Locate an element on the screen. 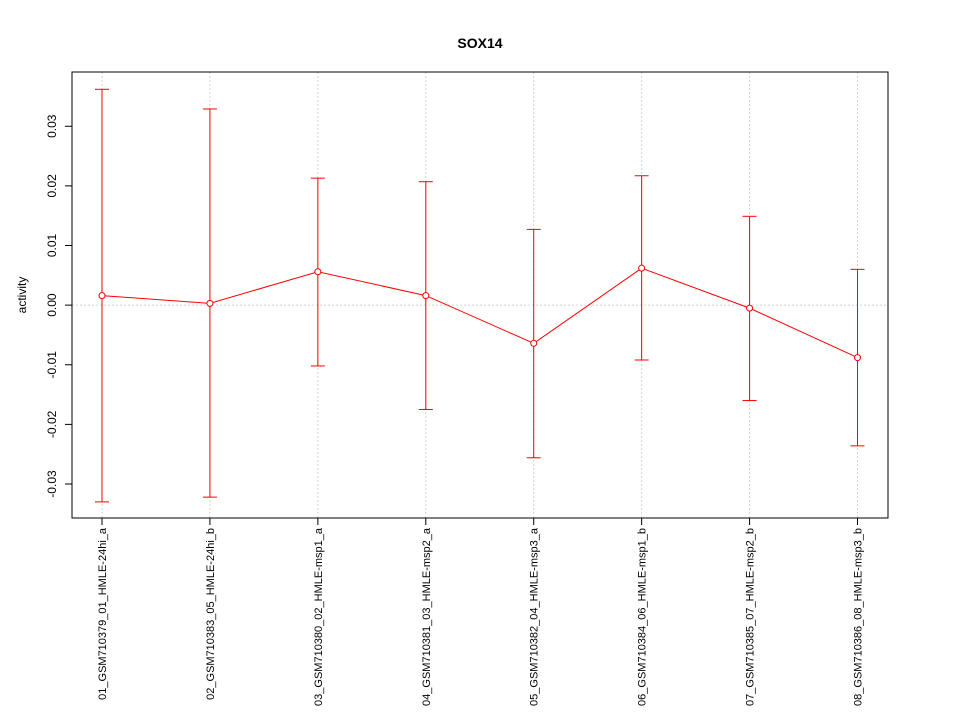  series-line-group is located at coordinates (479, 313).